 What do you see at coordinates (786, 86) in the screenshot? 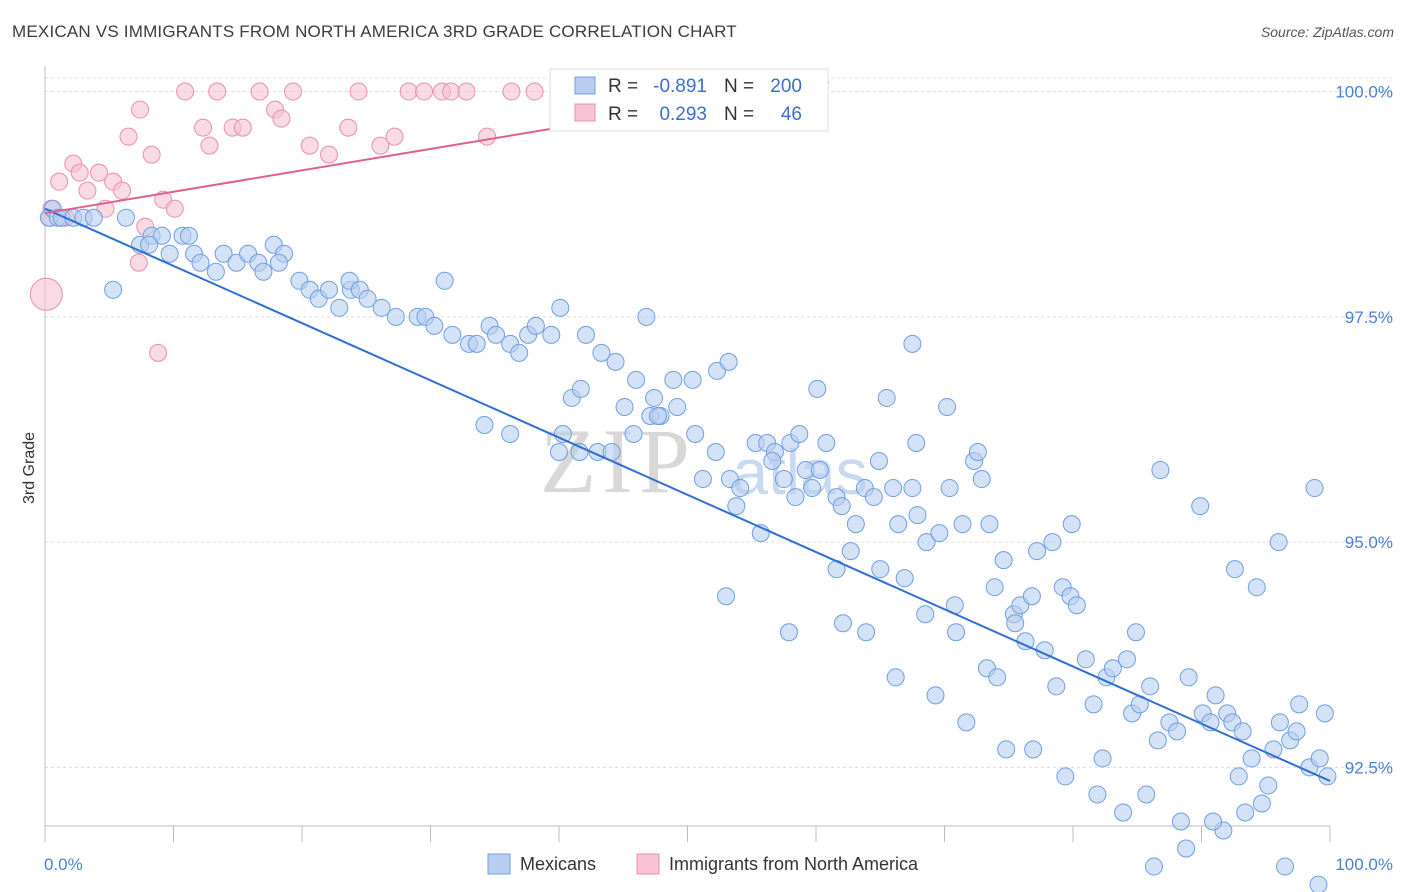
I see `stats-n-value-mexicans: 200` at bounding box center [786, 86].